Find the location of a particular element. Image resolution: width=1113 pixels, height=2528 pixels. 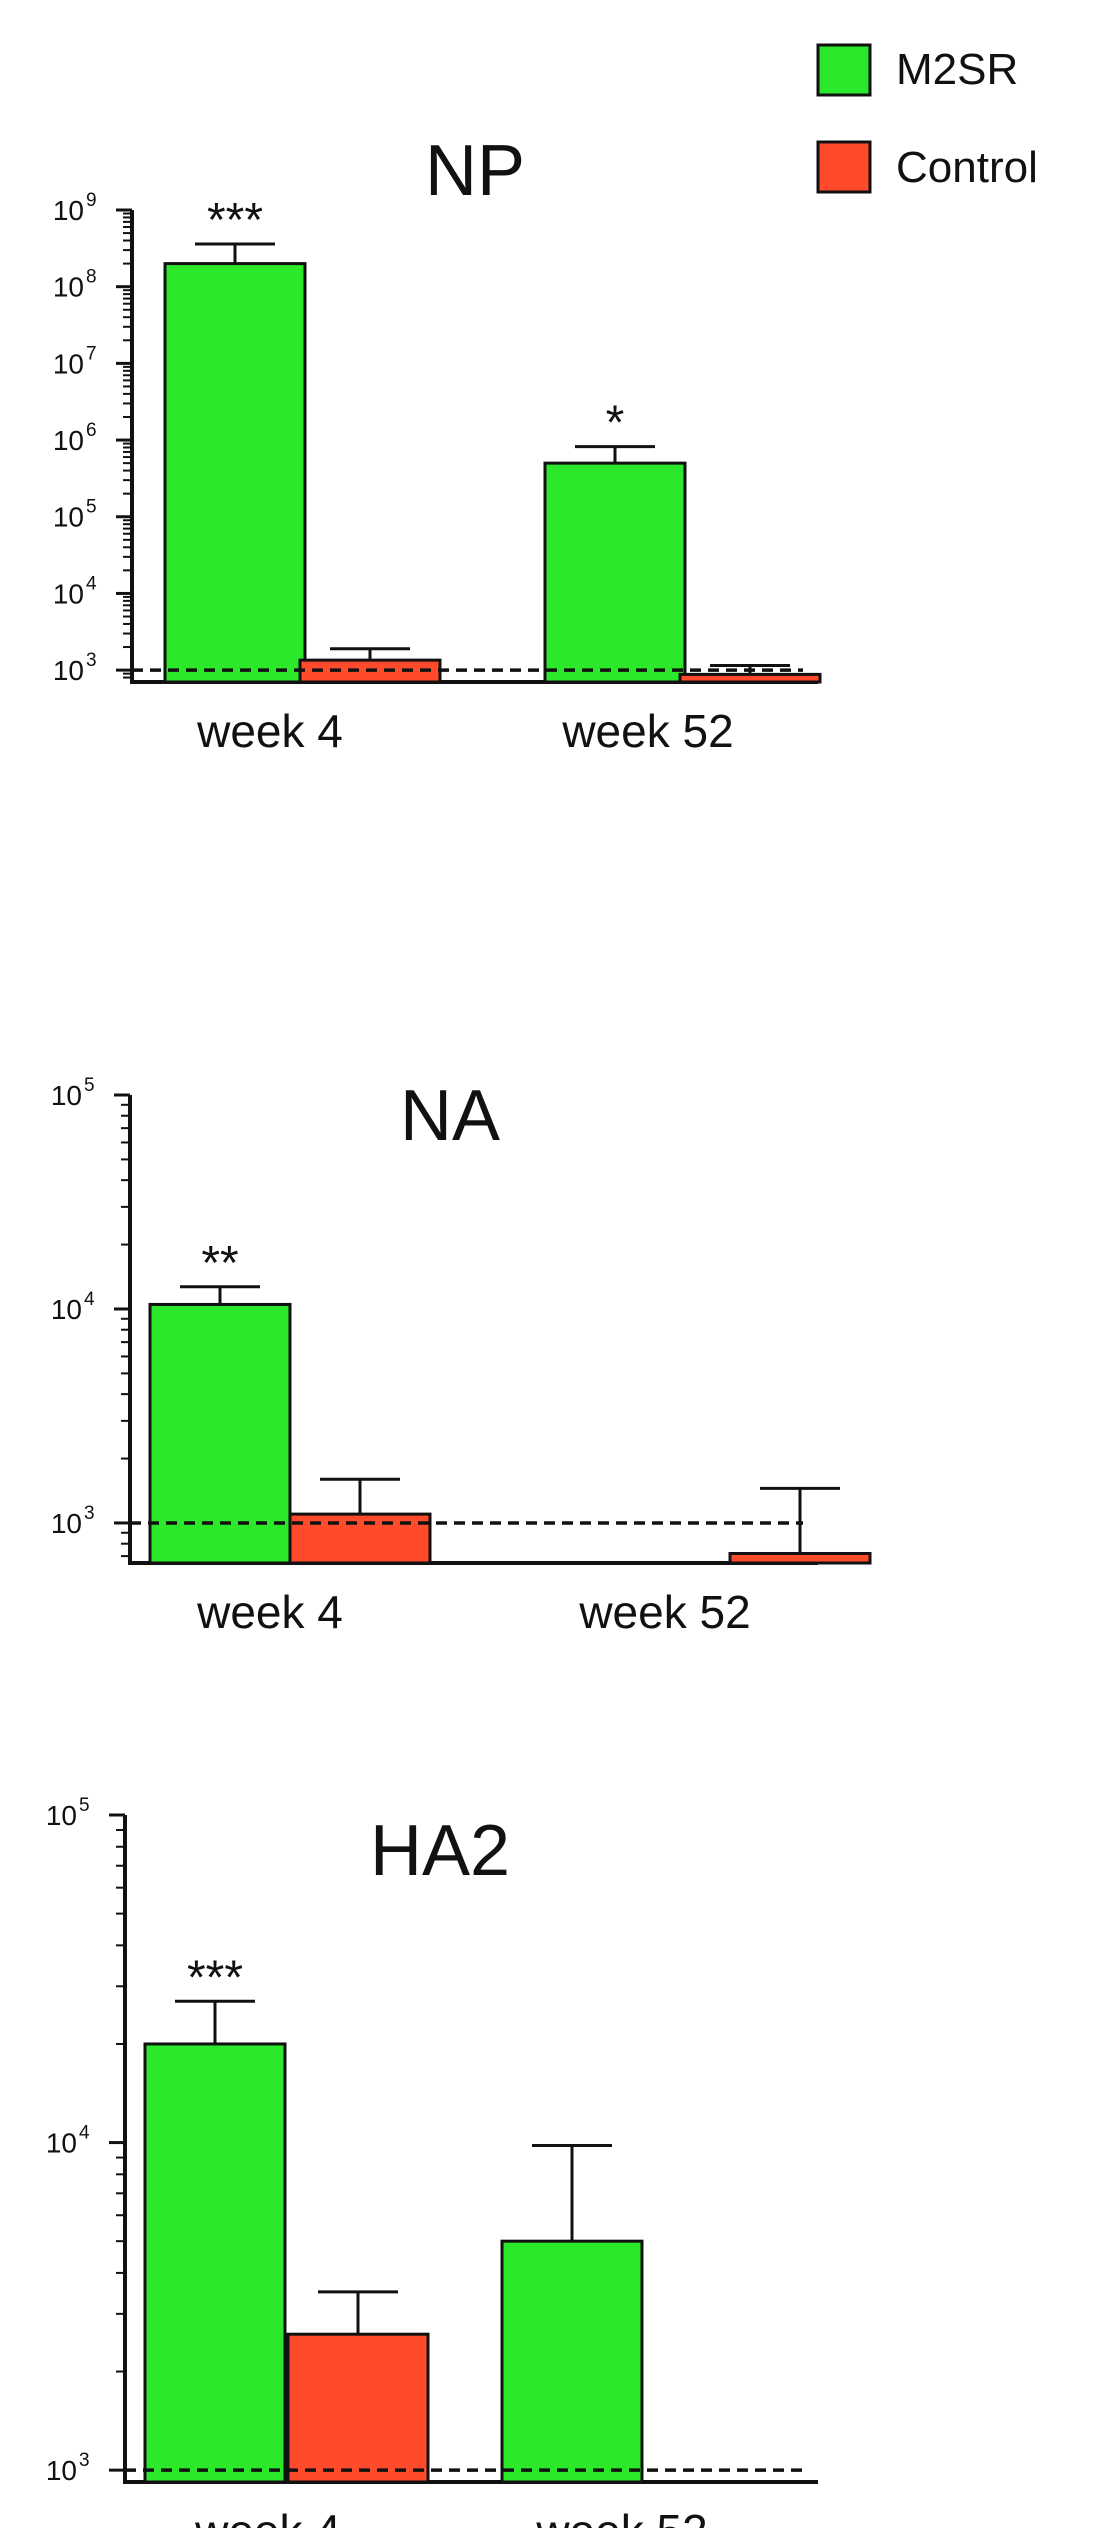

y-tick-exponent: 7 is located at coordinates (91, 353).